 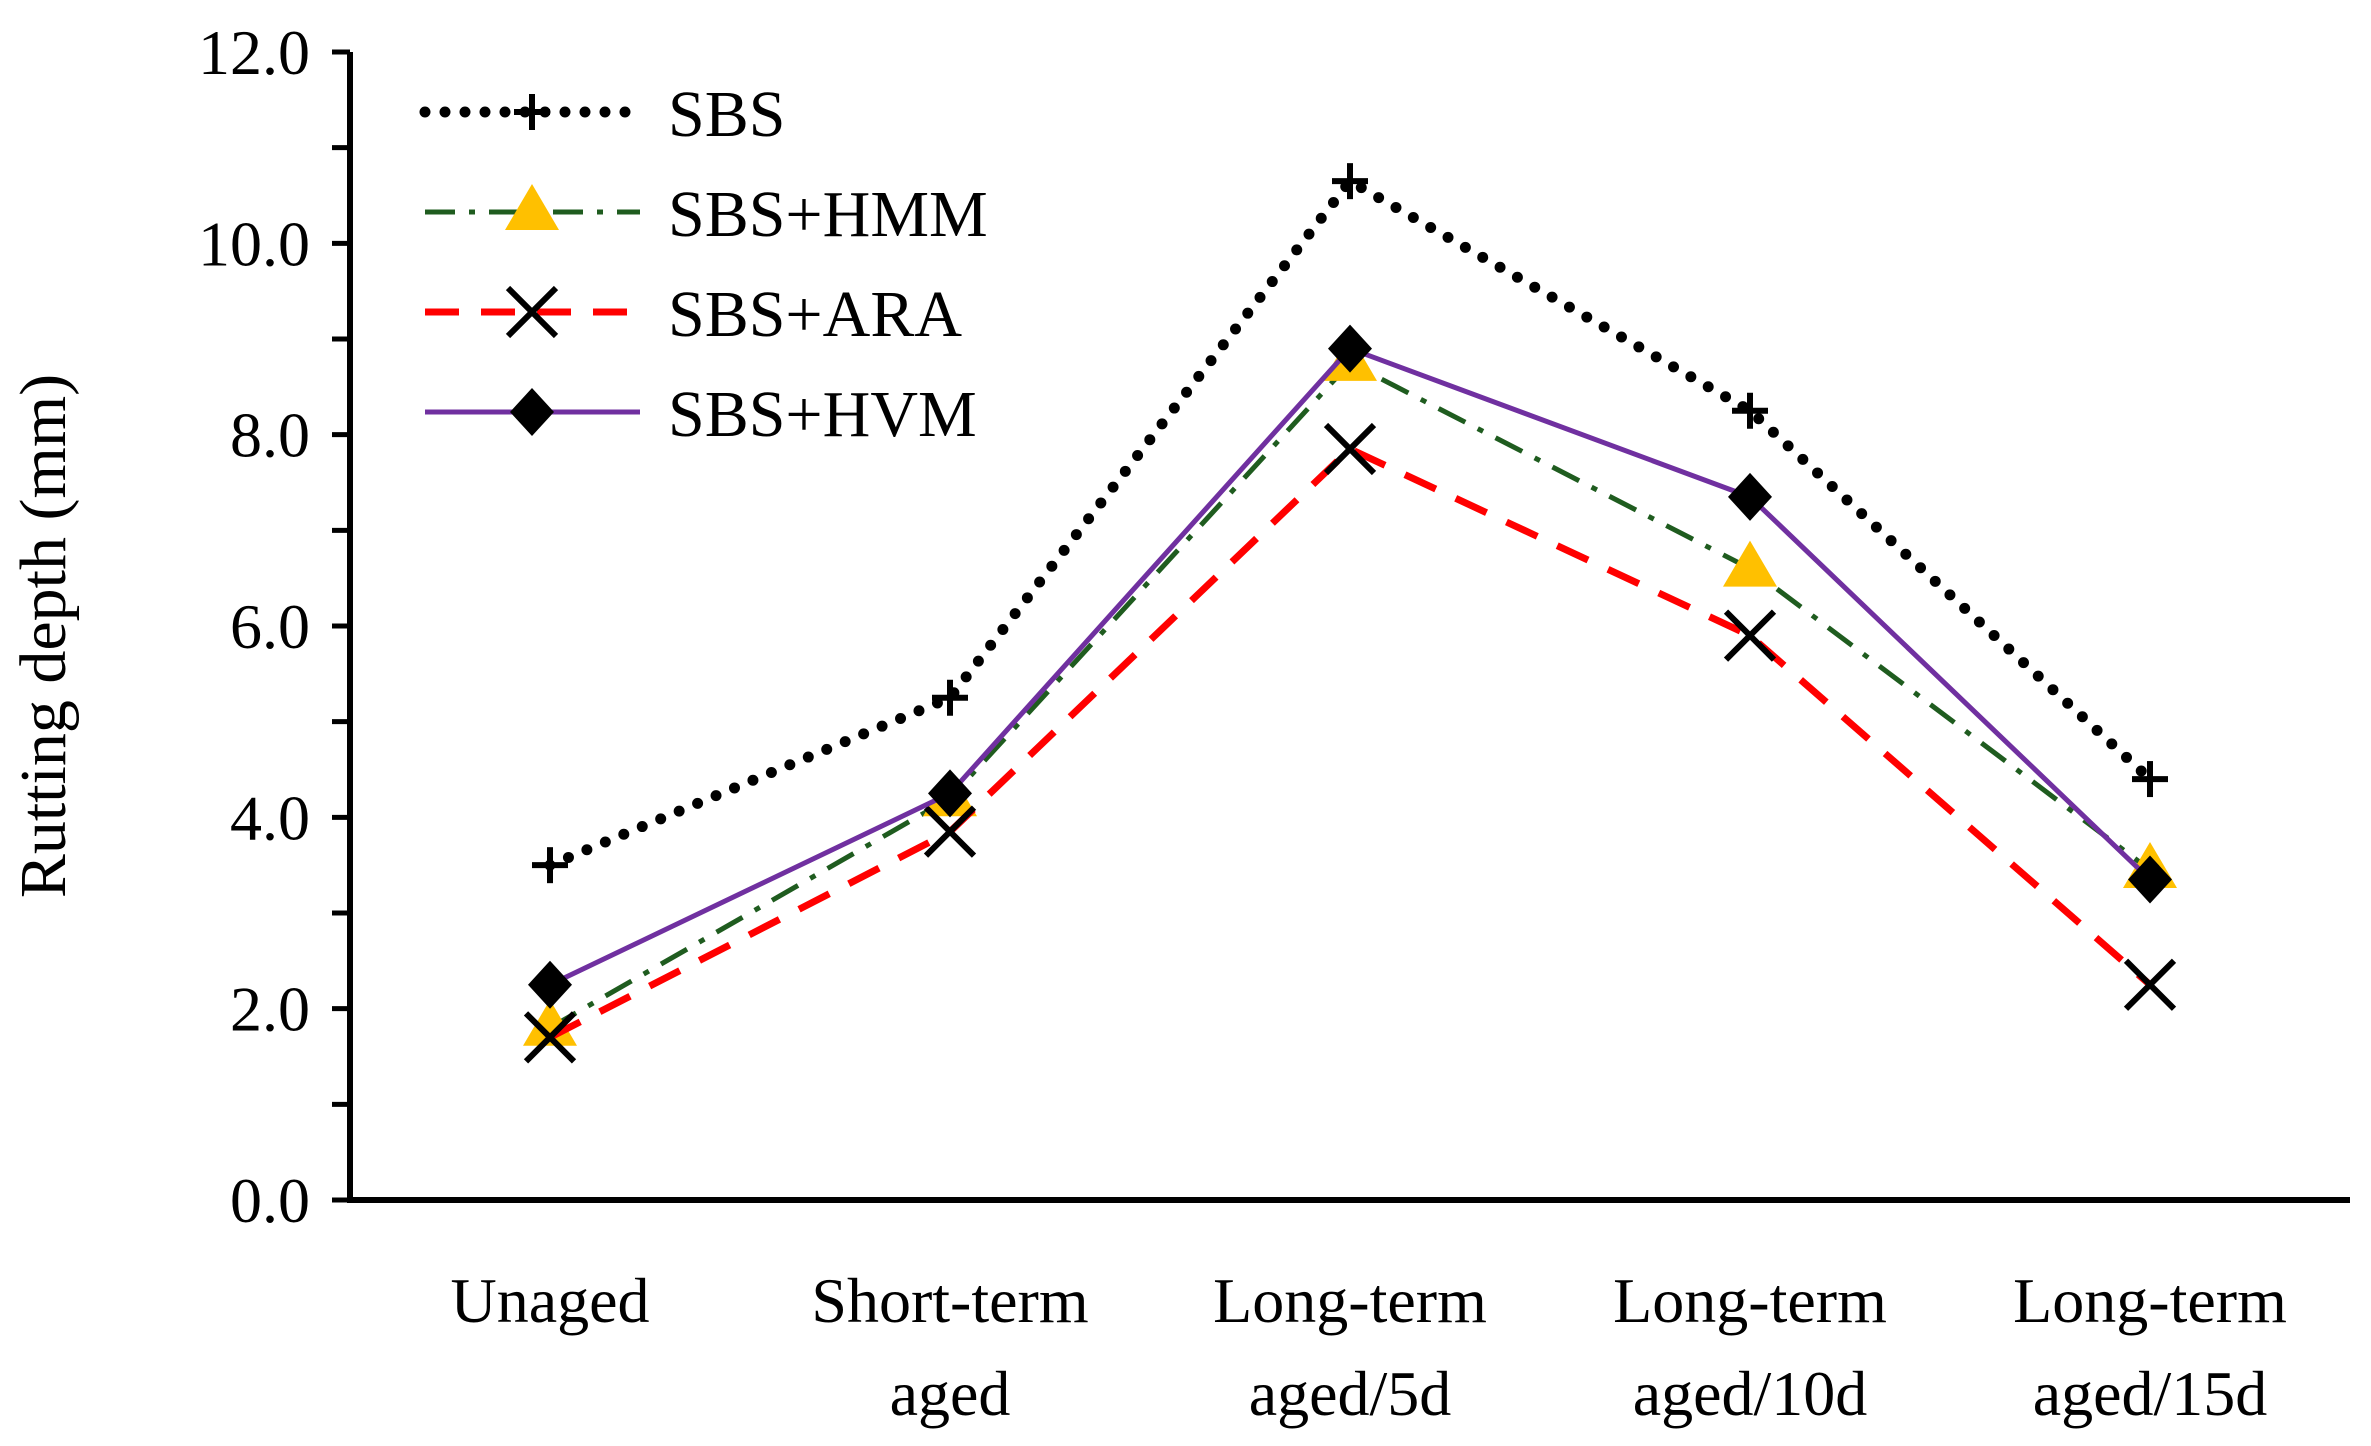 I want to click on legend-label: SBS+HVM, so click(x=822, y=414).